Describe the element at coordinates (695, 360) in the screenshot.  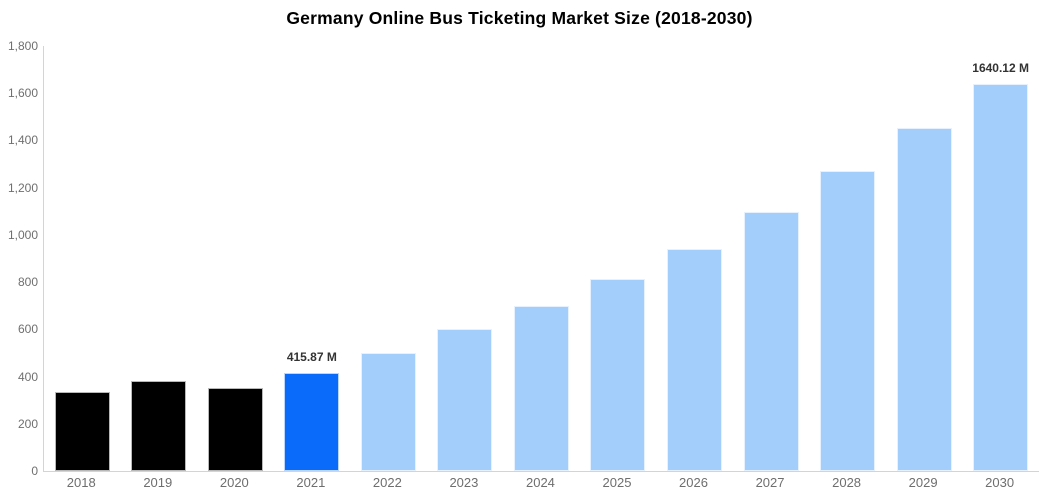
I see `bar-2026` at that location.